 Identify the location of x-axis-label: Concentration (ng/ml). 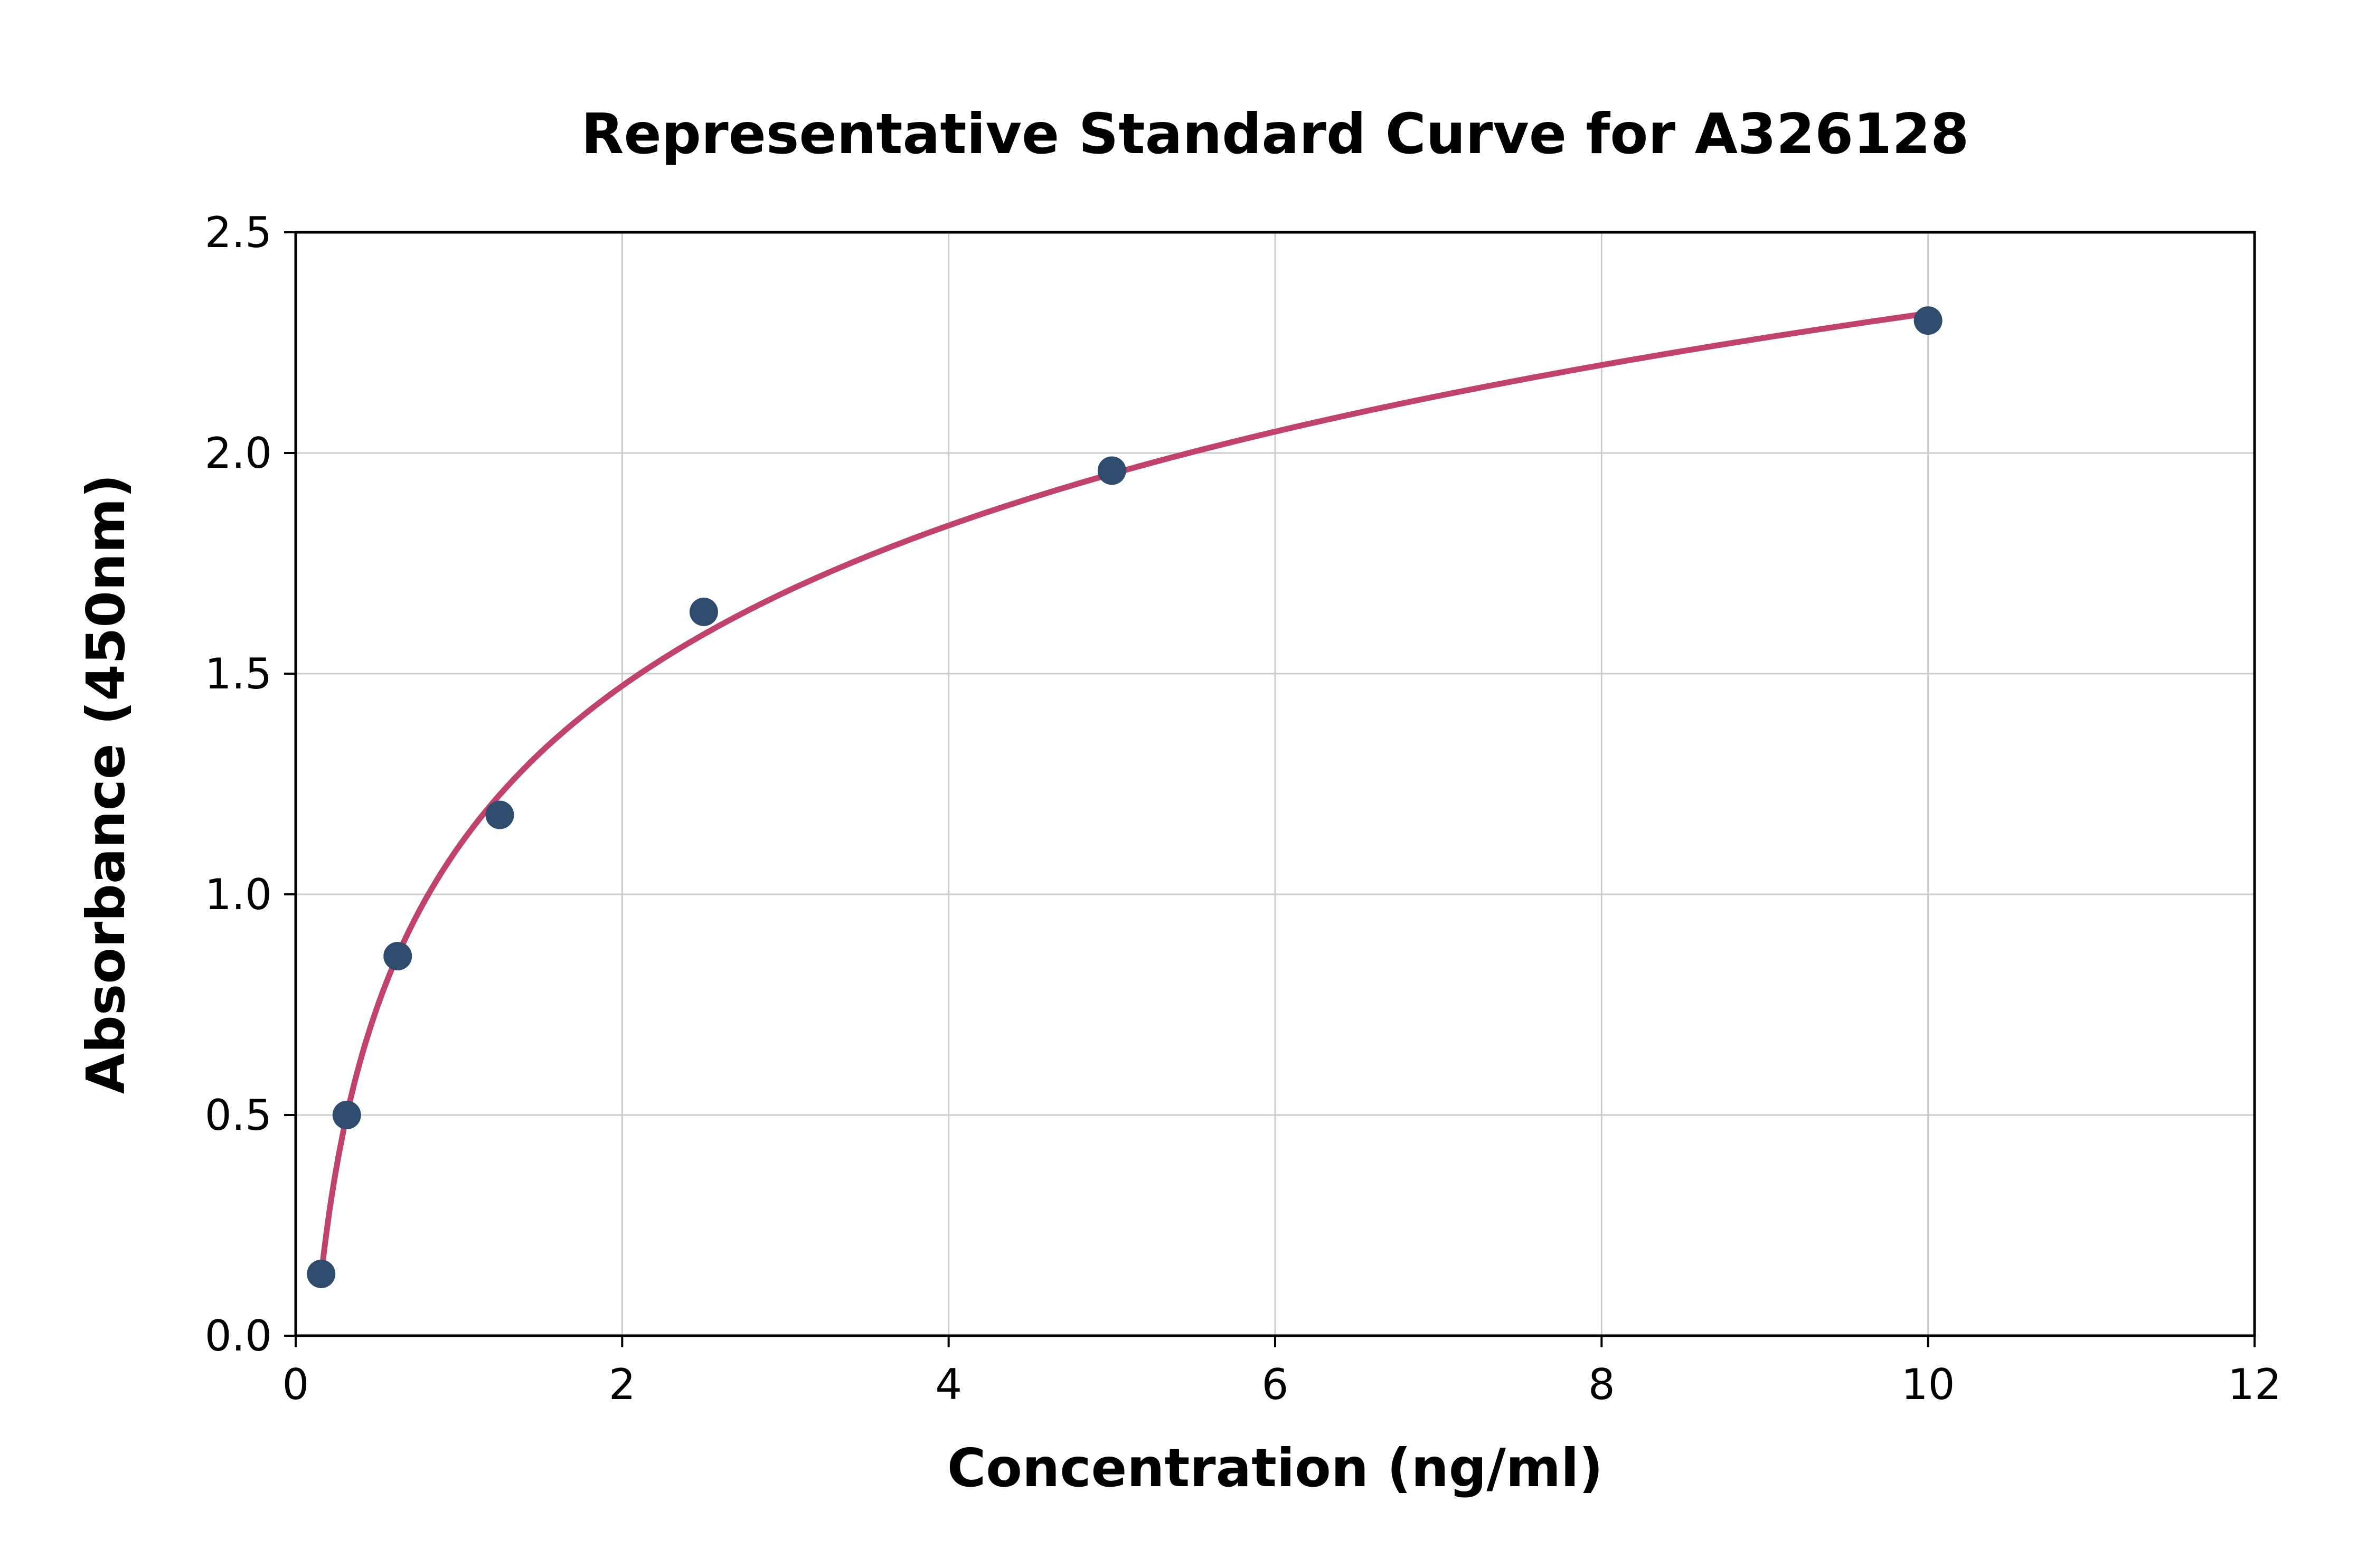
(1275, 1468).